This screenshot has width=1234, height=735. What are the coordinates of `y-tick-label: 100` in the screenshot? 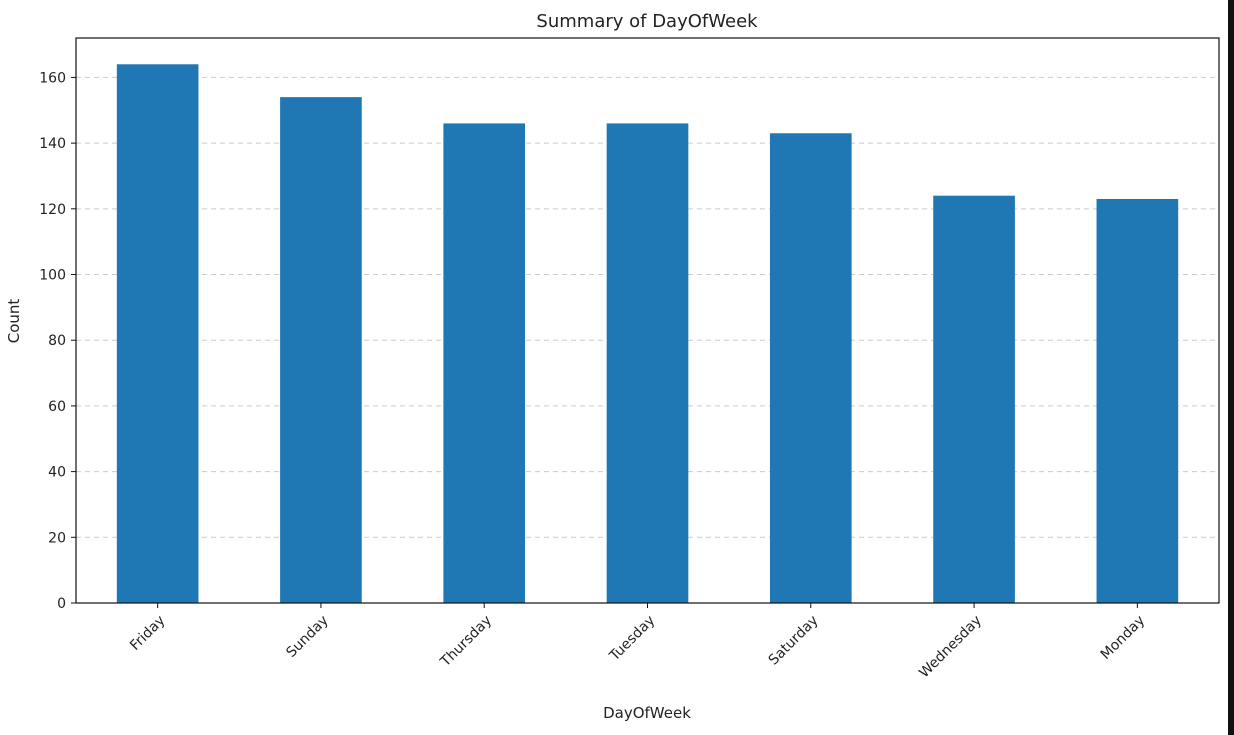 It's located at (52, 276).